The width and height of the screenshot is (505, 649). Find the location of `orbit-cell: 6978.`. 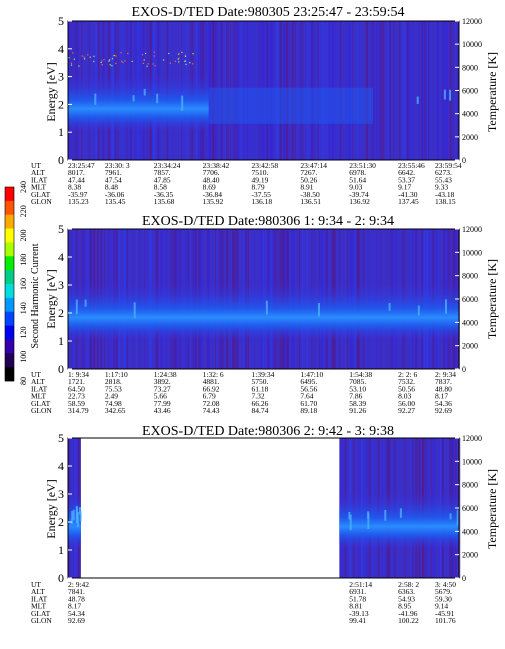

orbit-cell: 6978. is located at coordinates (357, 172).